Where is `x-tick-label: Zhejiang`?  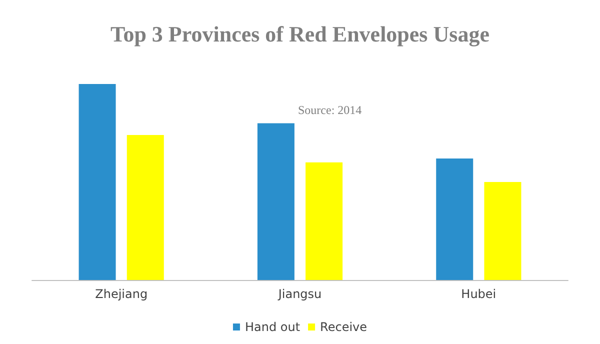
x-tick-label: Zhejiang is located at coordinates (121, 294).